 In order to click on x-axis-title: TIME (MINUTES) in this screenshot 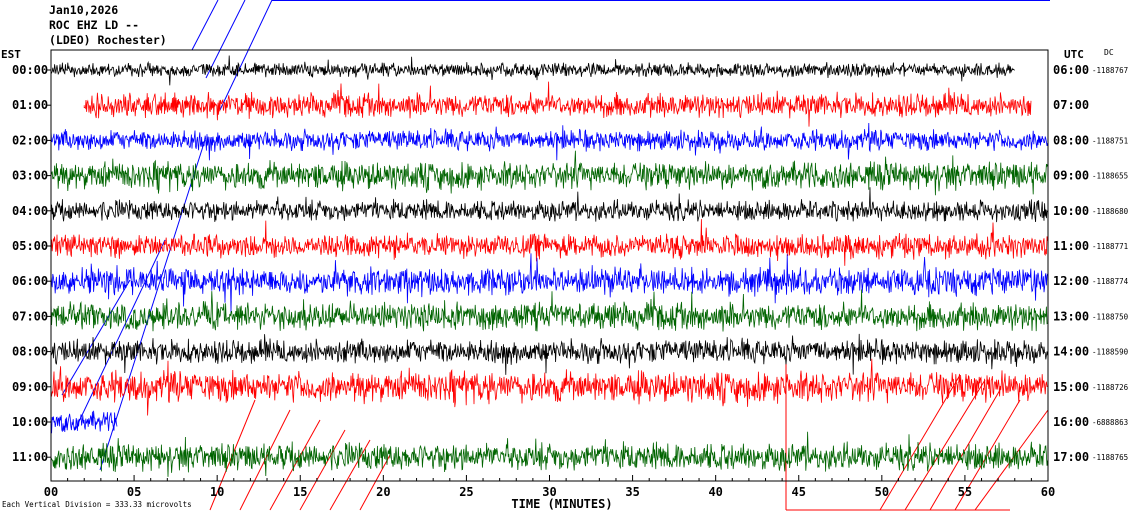, I will do `click(561, 504)`.